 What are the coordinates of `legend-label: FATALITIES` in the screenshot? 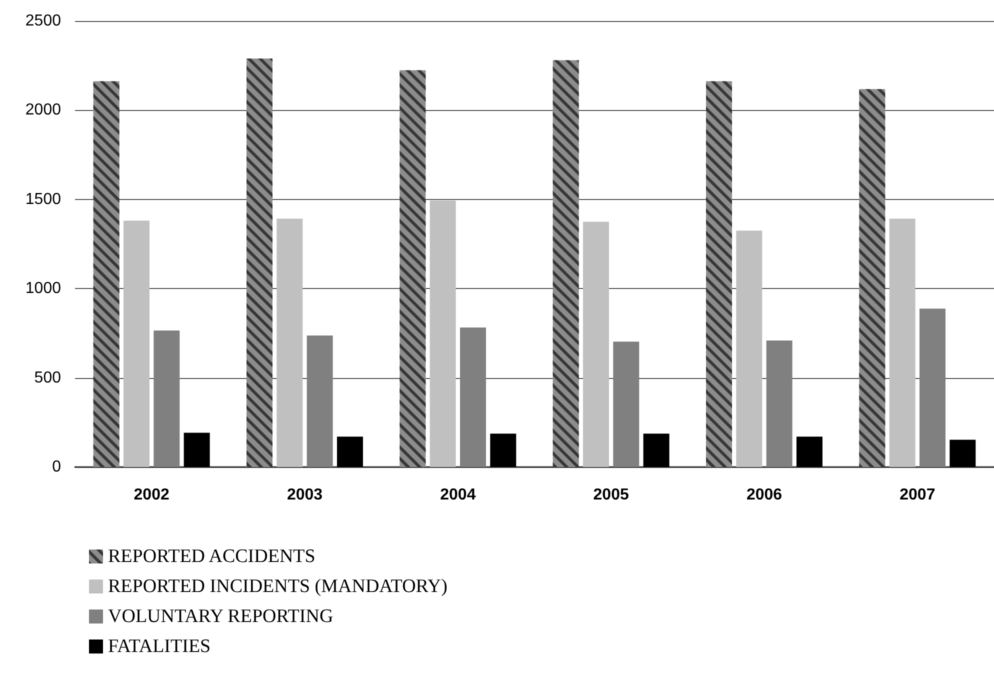 It's located at (159, 646).